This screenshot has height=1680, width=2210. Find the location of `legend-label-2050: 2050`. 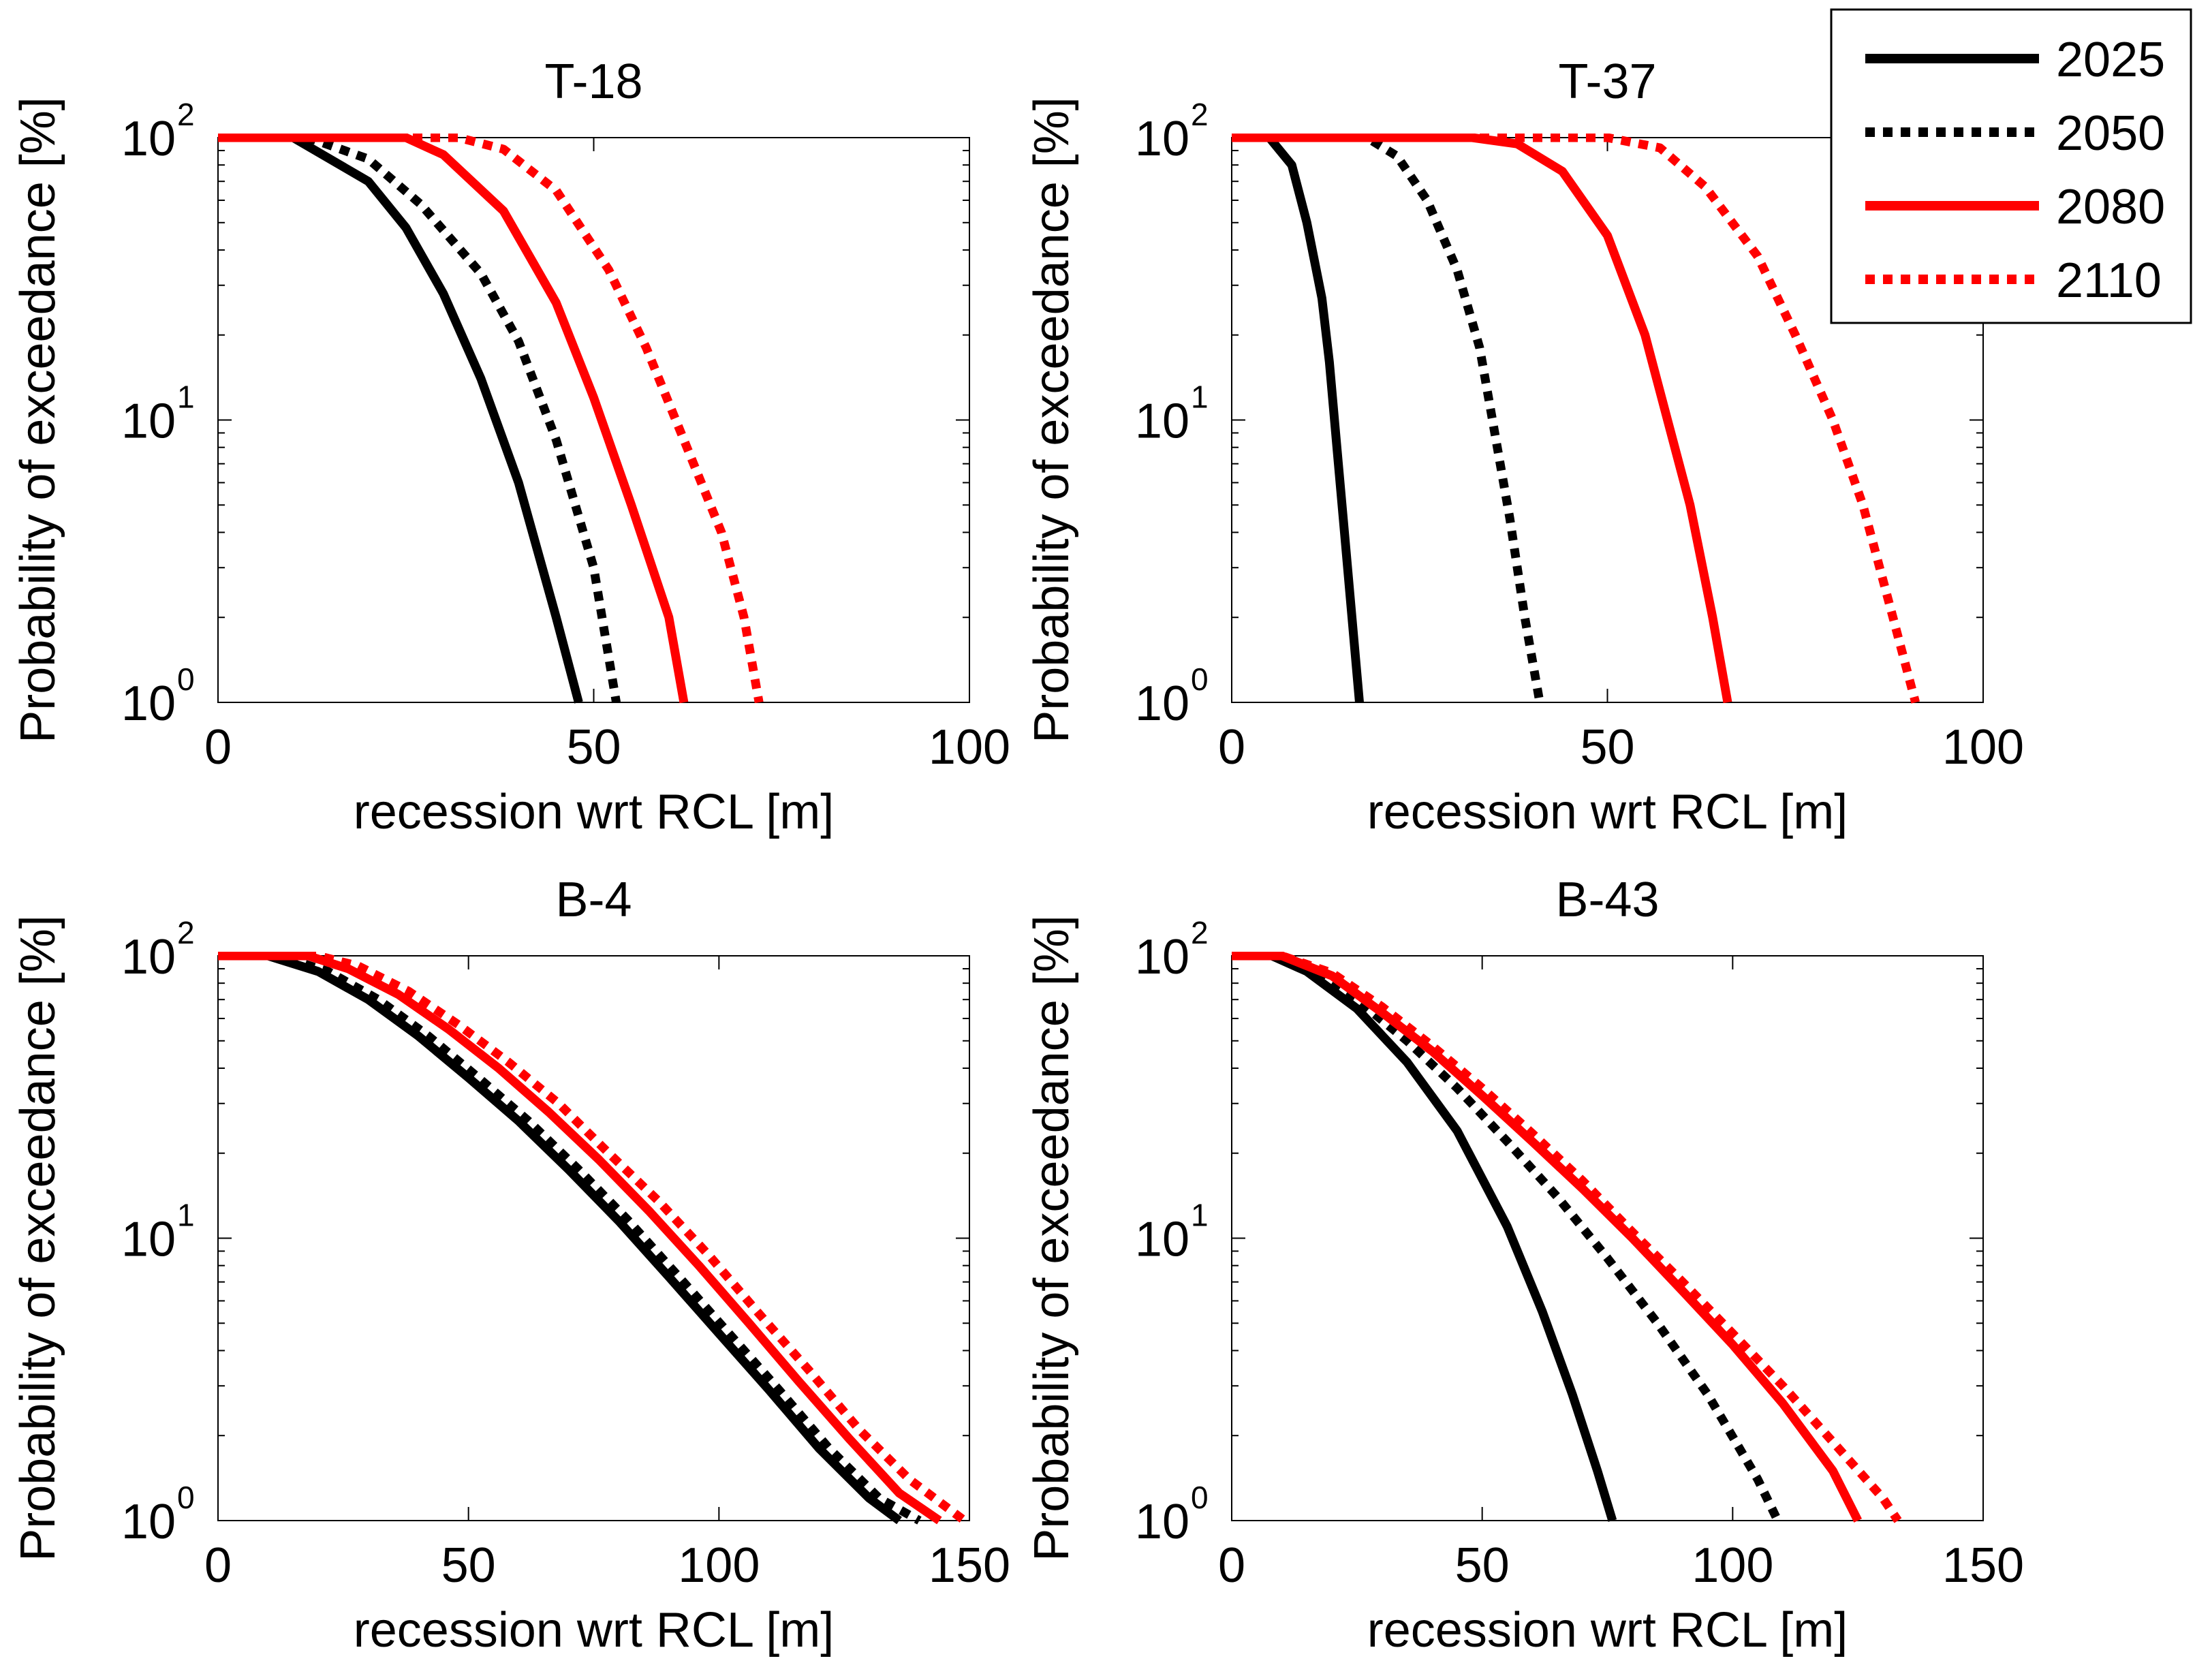

legend-label-2050: 2050 is located at coordinates (2110, 133).